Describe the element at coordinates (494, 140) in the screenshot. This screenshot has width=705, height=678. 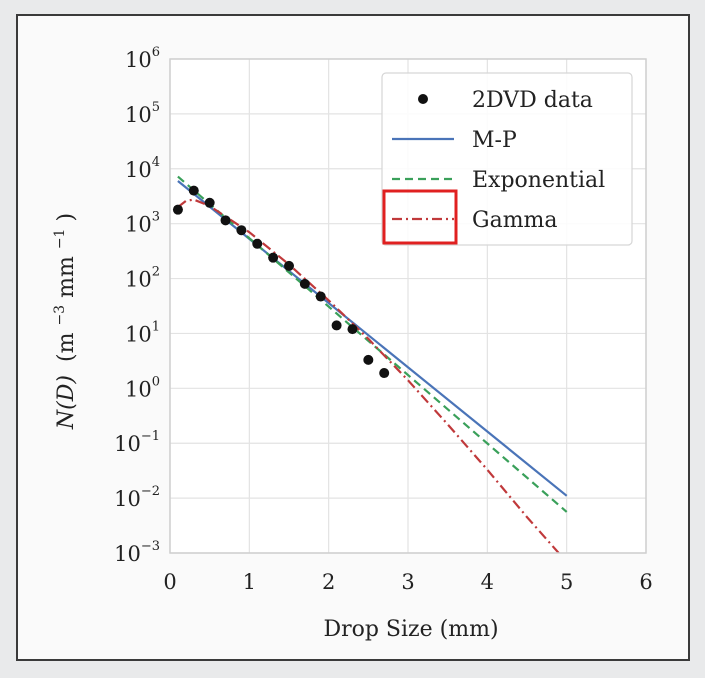
I see `legend-label-mp: M-P` at that location.